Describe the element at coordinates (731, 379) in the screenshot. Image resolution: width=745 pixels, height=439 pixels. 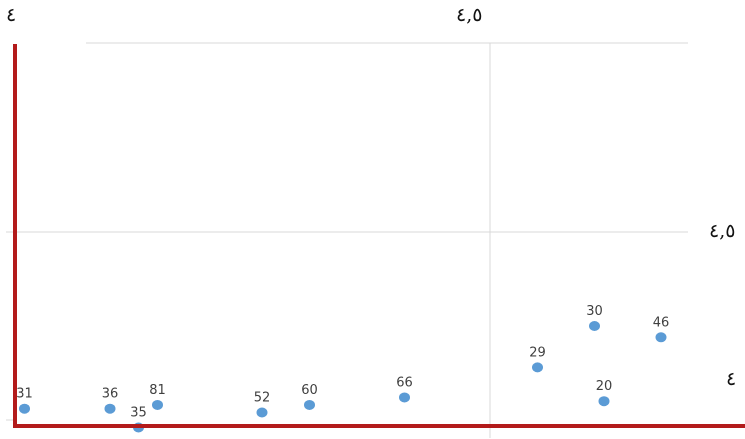
I see `right-low-label: ٤` at that location.